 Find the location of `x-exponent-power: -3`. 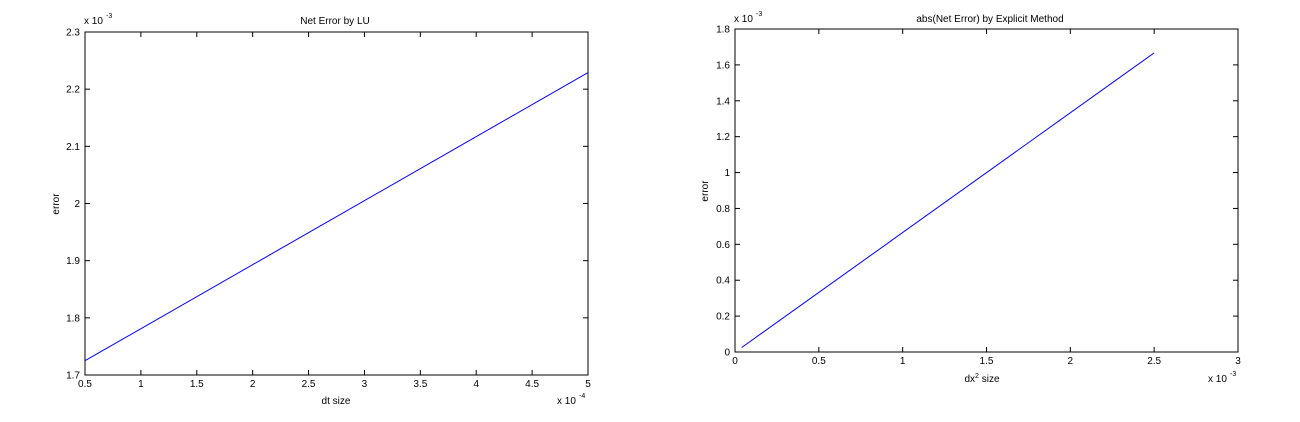

x-exponent-power: -3 is located at coordinates (1233, 374).